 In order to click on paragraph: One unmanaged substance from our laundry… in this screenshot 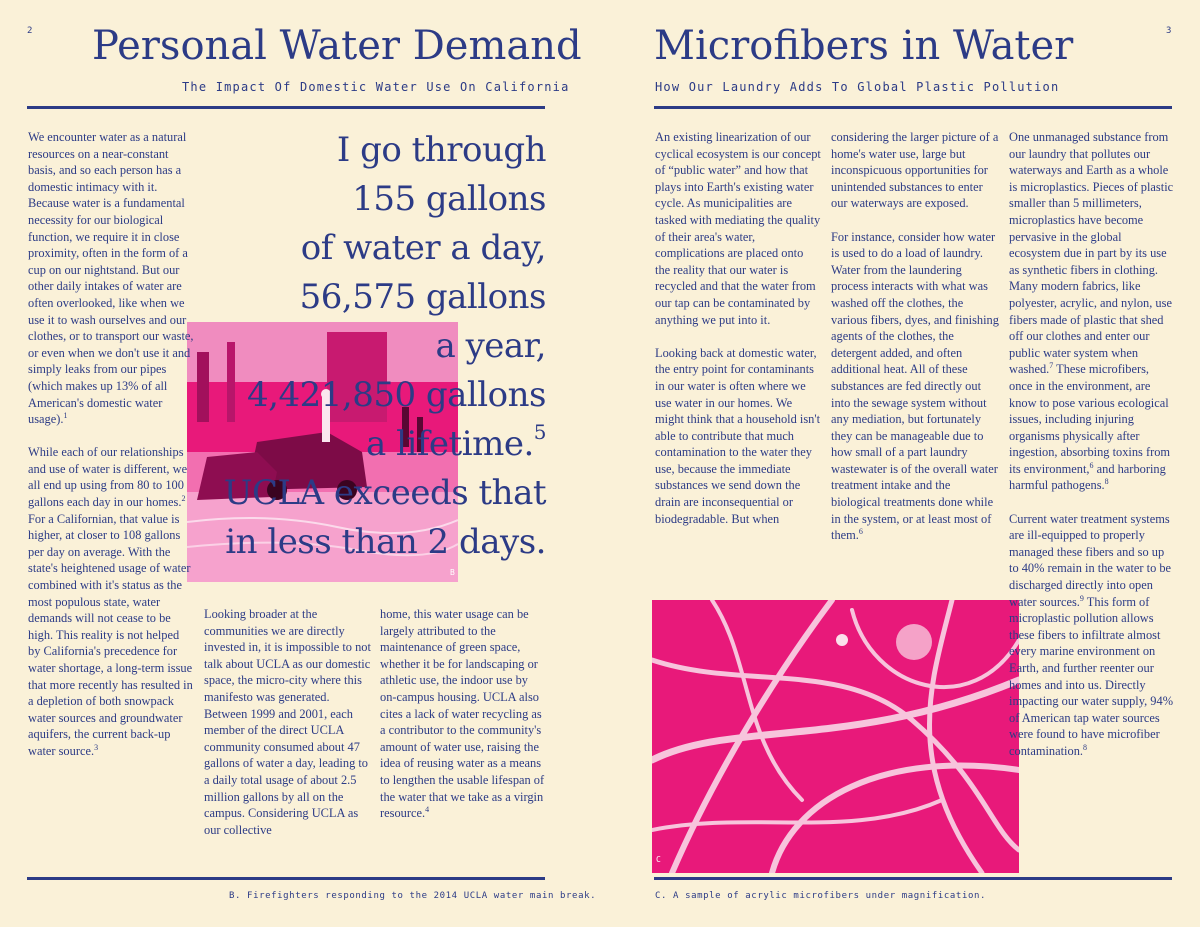, I will do `click(1091, 311)`.